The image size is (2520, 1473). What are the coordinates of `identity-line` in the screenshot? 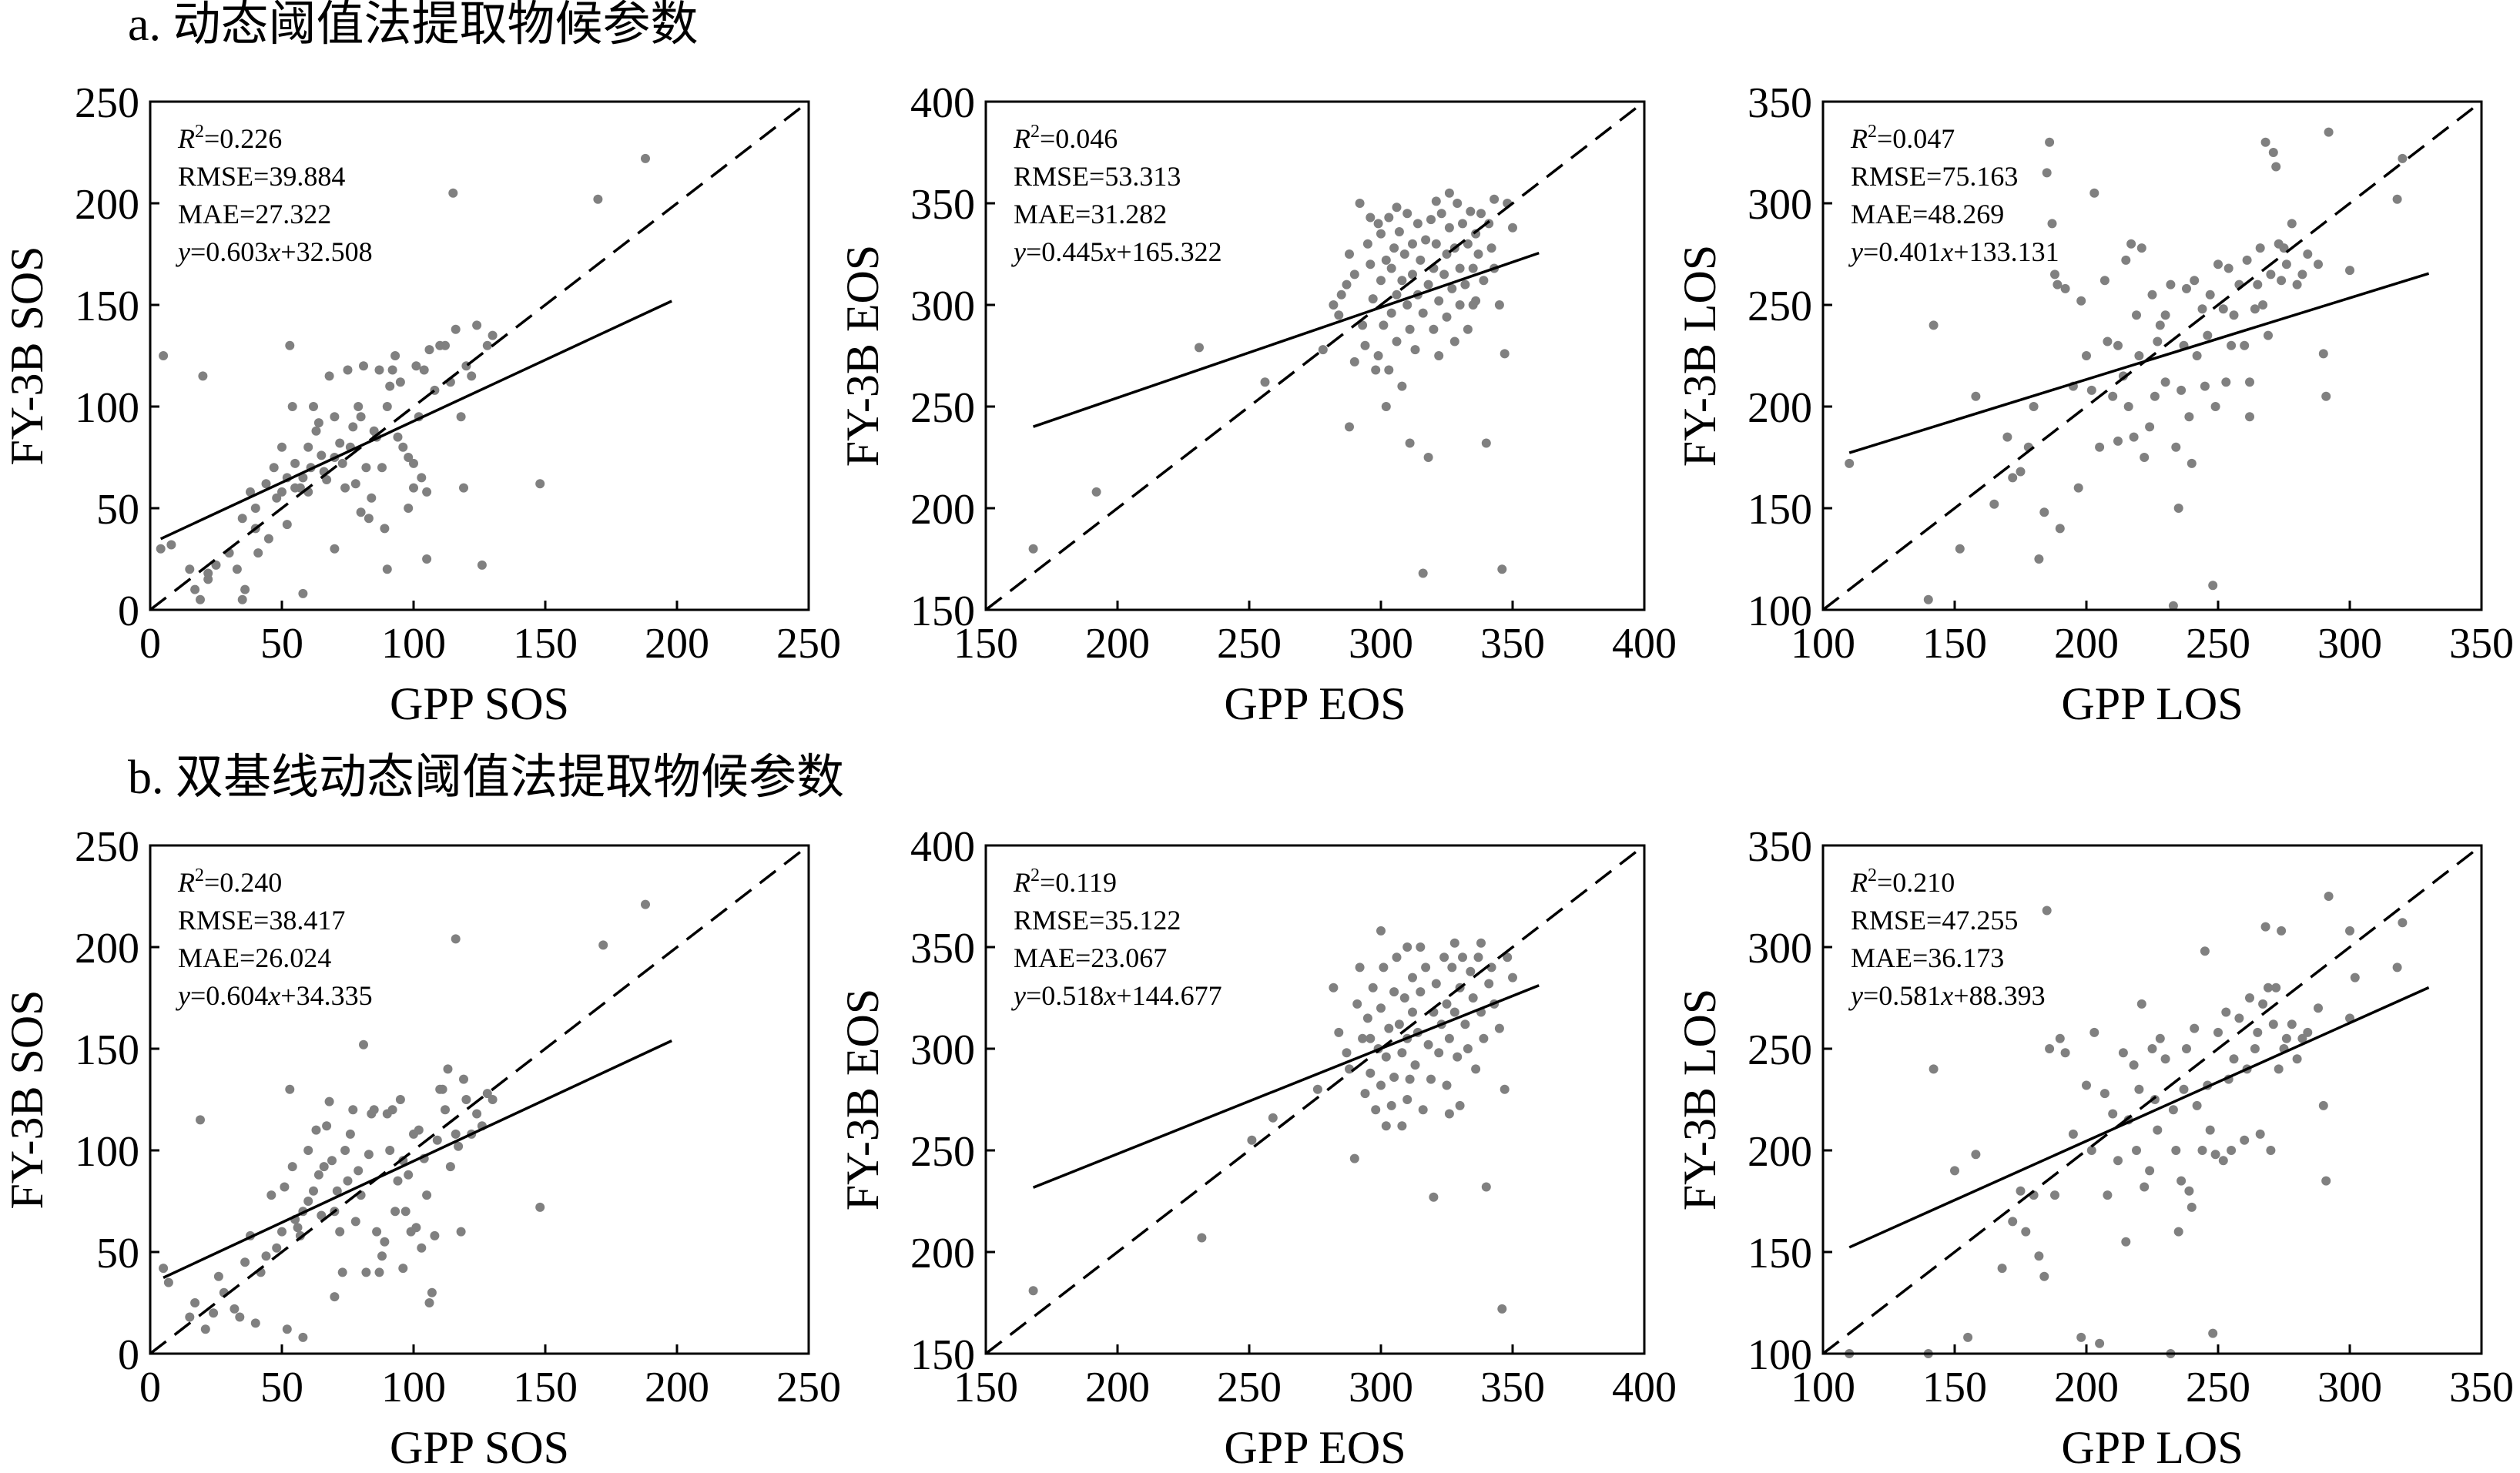 It's located at (2152, 1099).